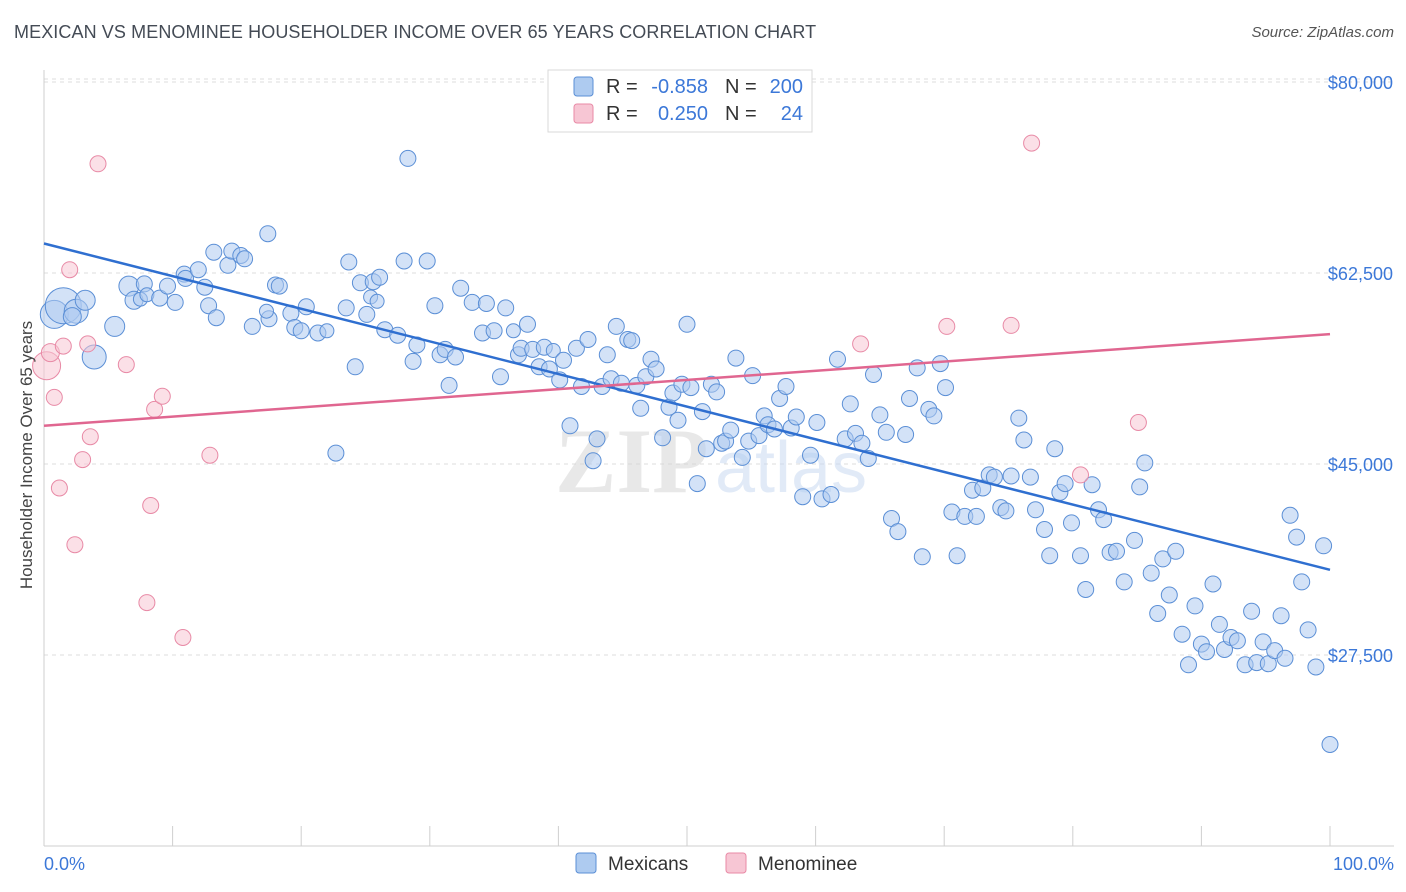  What do you see at coordinates (1360, 274) in the screenshot?
I see `y-tick-label: $62,500` at bounding box center [1360, 274].